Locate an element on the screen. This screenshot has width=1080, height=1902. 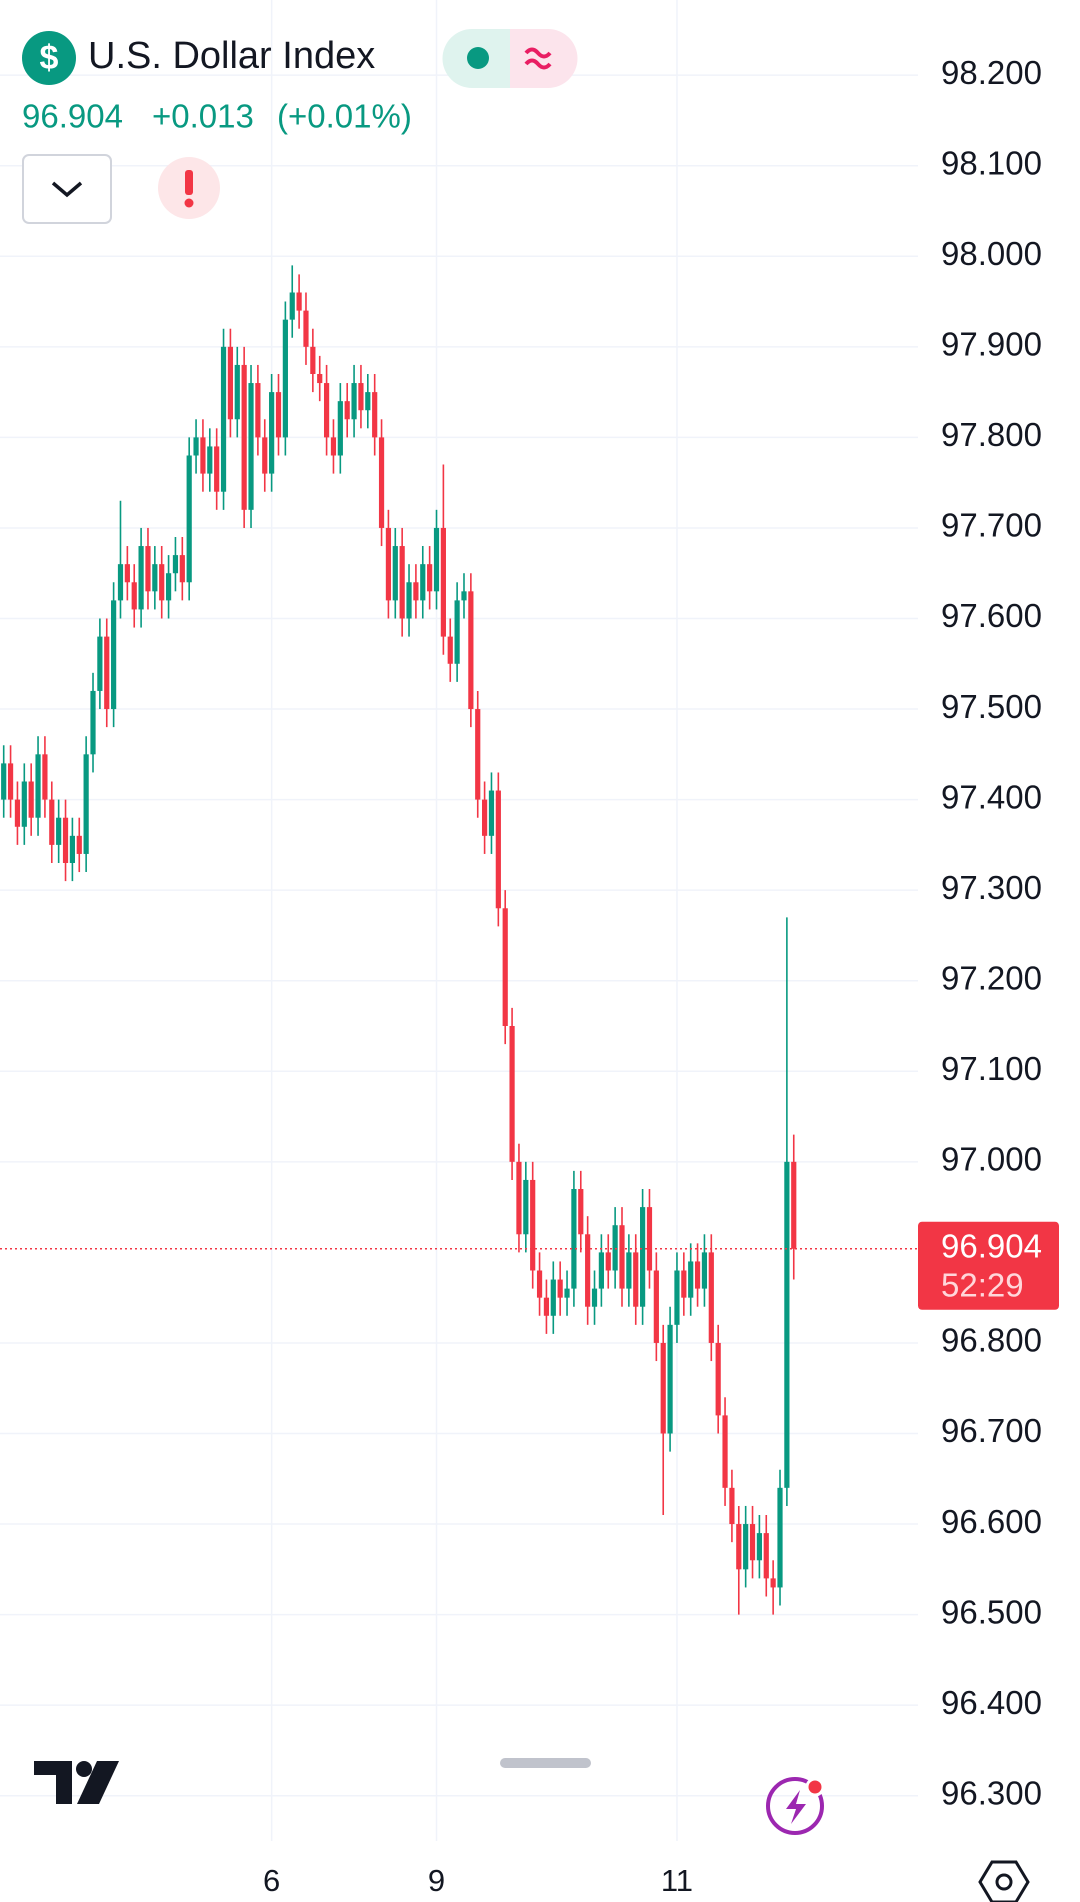
dropdown-box is located at coordinates (67, 189).